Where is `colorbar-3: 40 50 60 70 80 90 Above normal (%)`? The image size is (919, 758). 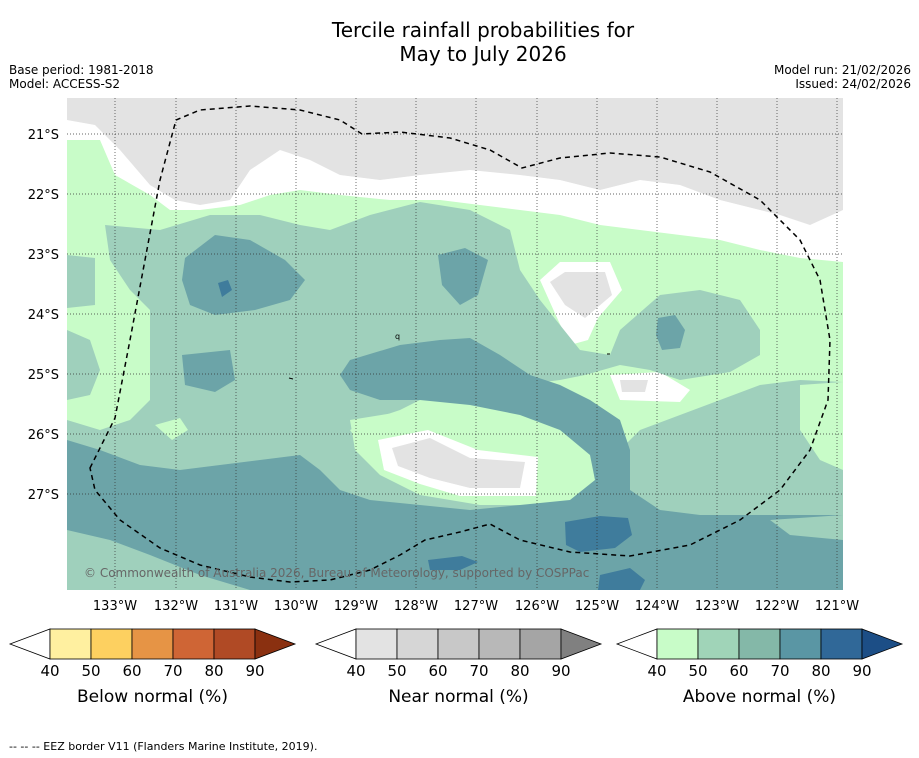
colorbar-3: 40 50 60 70 80 90 Above normal (%) is located at coordinates (759, 667).